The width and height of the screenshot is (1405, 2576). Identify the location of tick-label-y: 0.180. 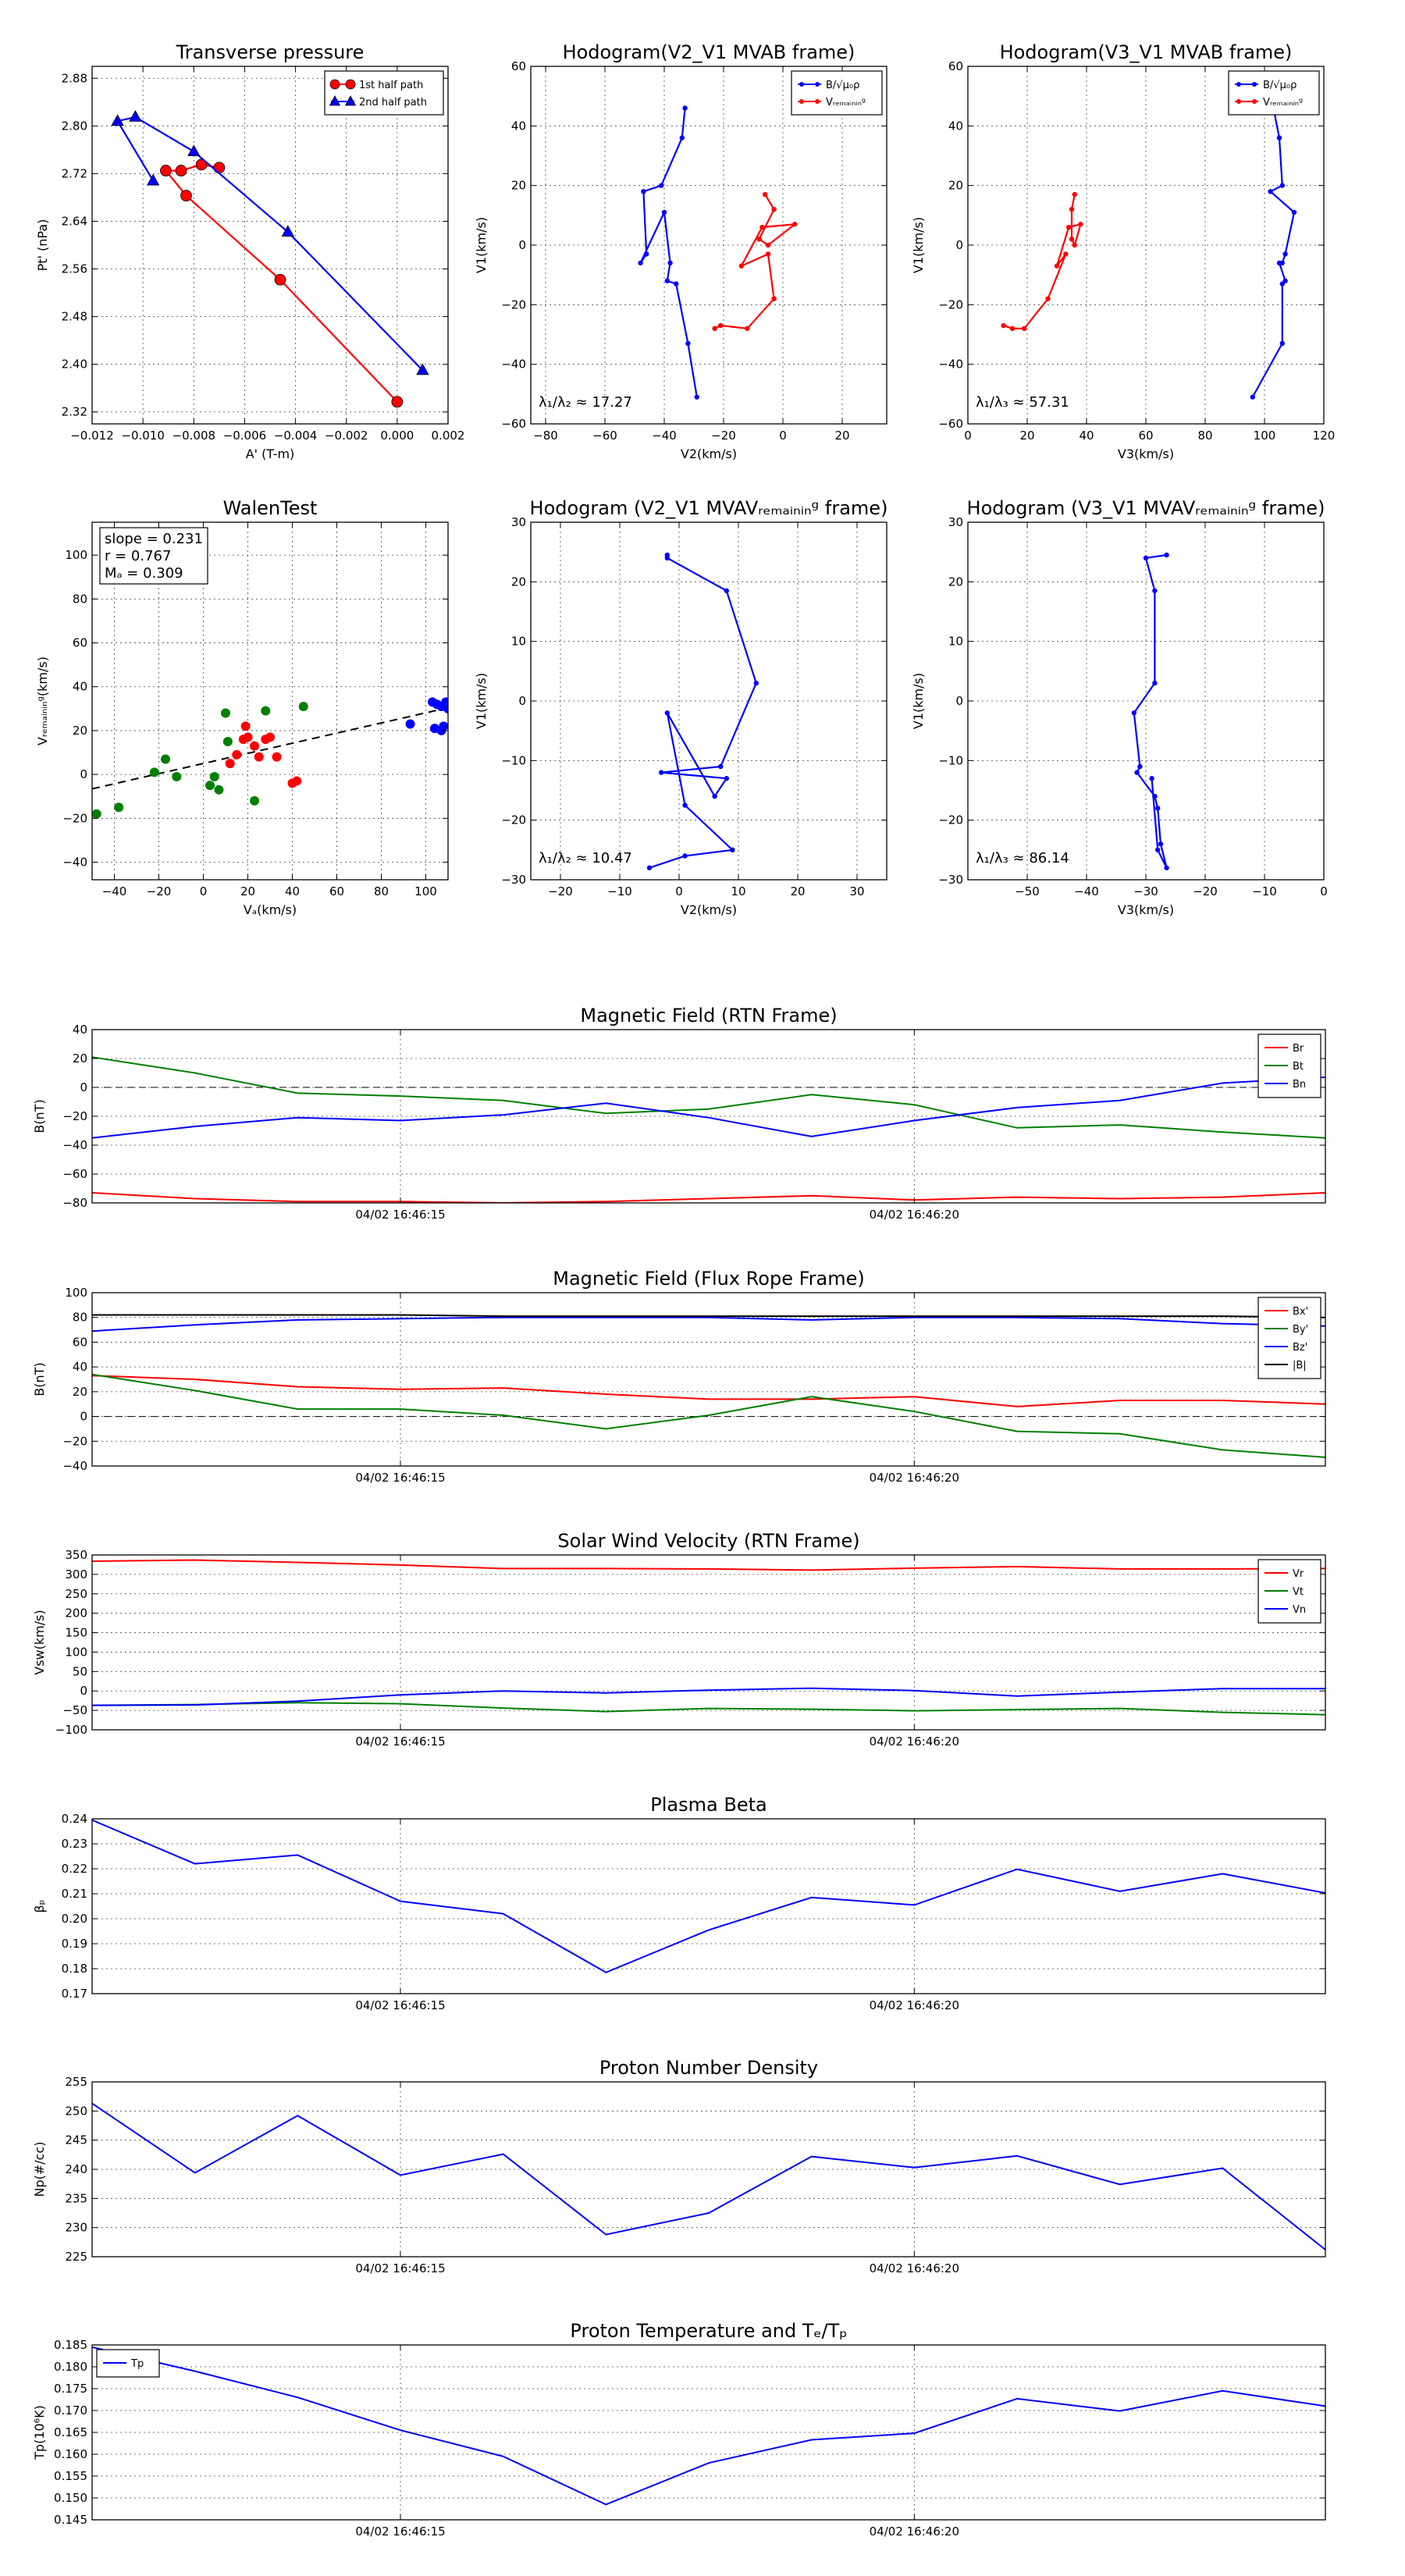
(71, 2367).